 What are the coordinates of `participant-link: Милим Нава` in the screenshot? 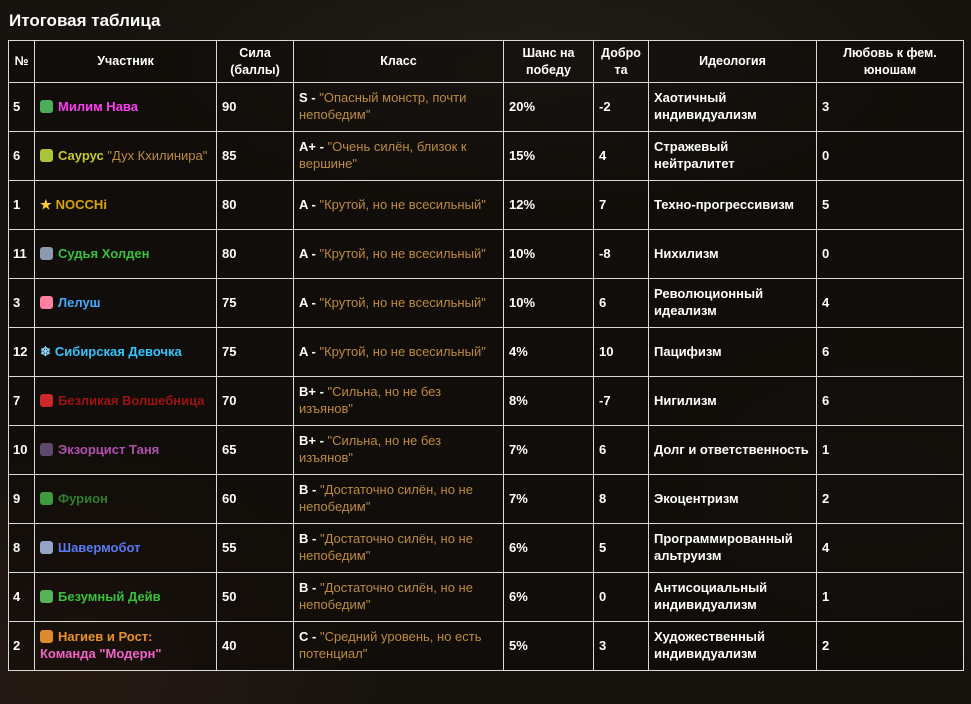 It's located at (98, 106).